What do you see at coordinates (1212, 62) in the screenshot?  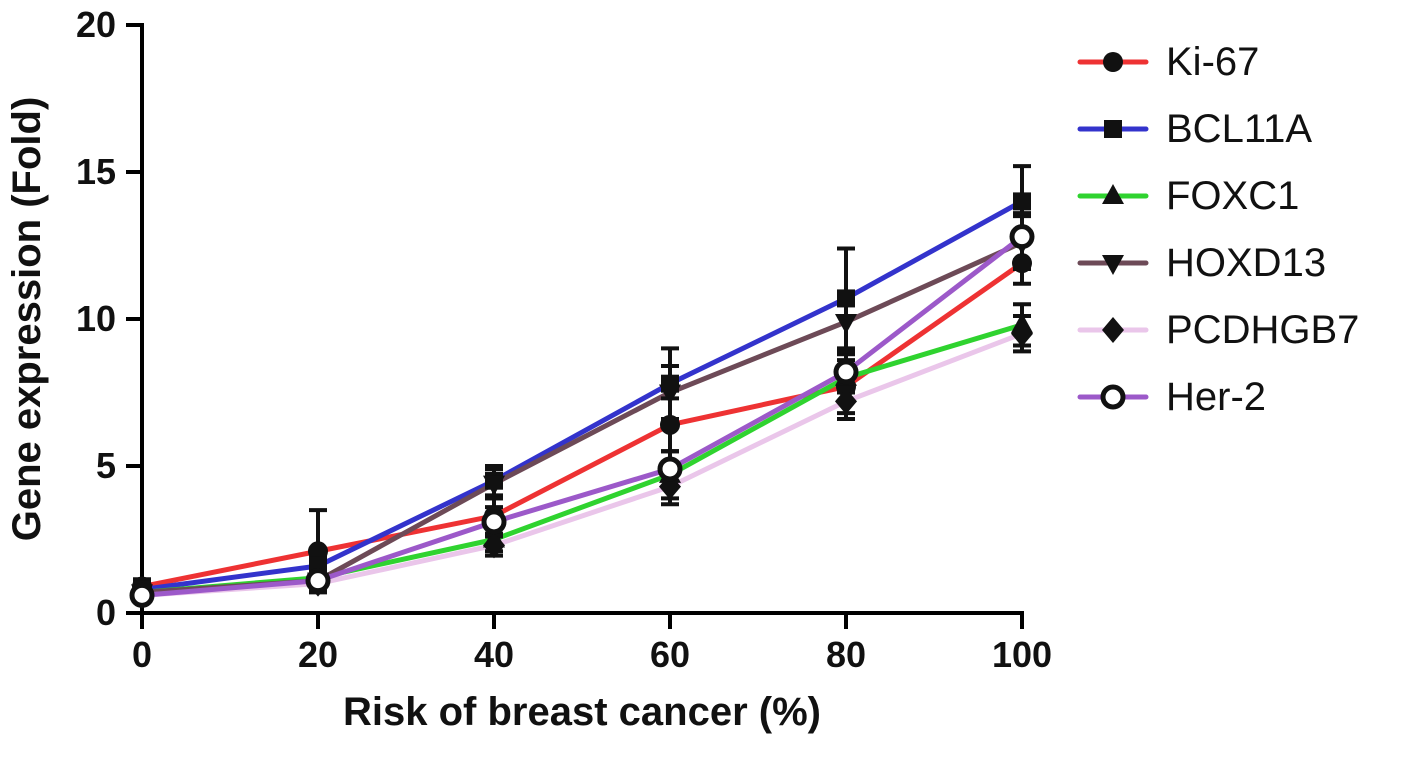 I see `legend-label: Ki-67` at bounding box center [1212, 62].